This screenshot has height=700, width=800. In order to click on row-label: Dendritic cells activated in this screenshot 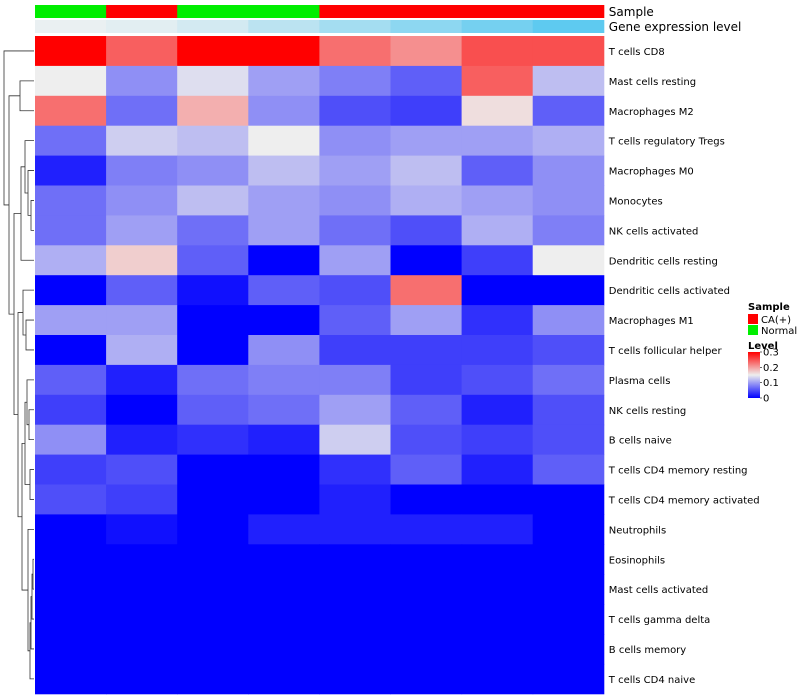, I will do `click(669, 291)`.